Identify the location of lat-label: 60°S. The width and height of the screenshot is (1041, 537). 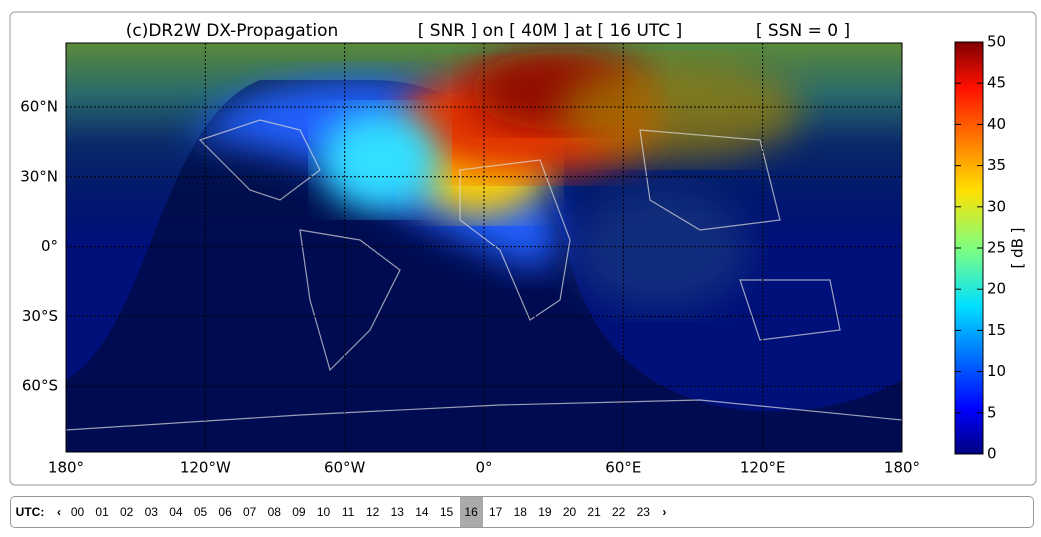
(40, 386).